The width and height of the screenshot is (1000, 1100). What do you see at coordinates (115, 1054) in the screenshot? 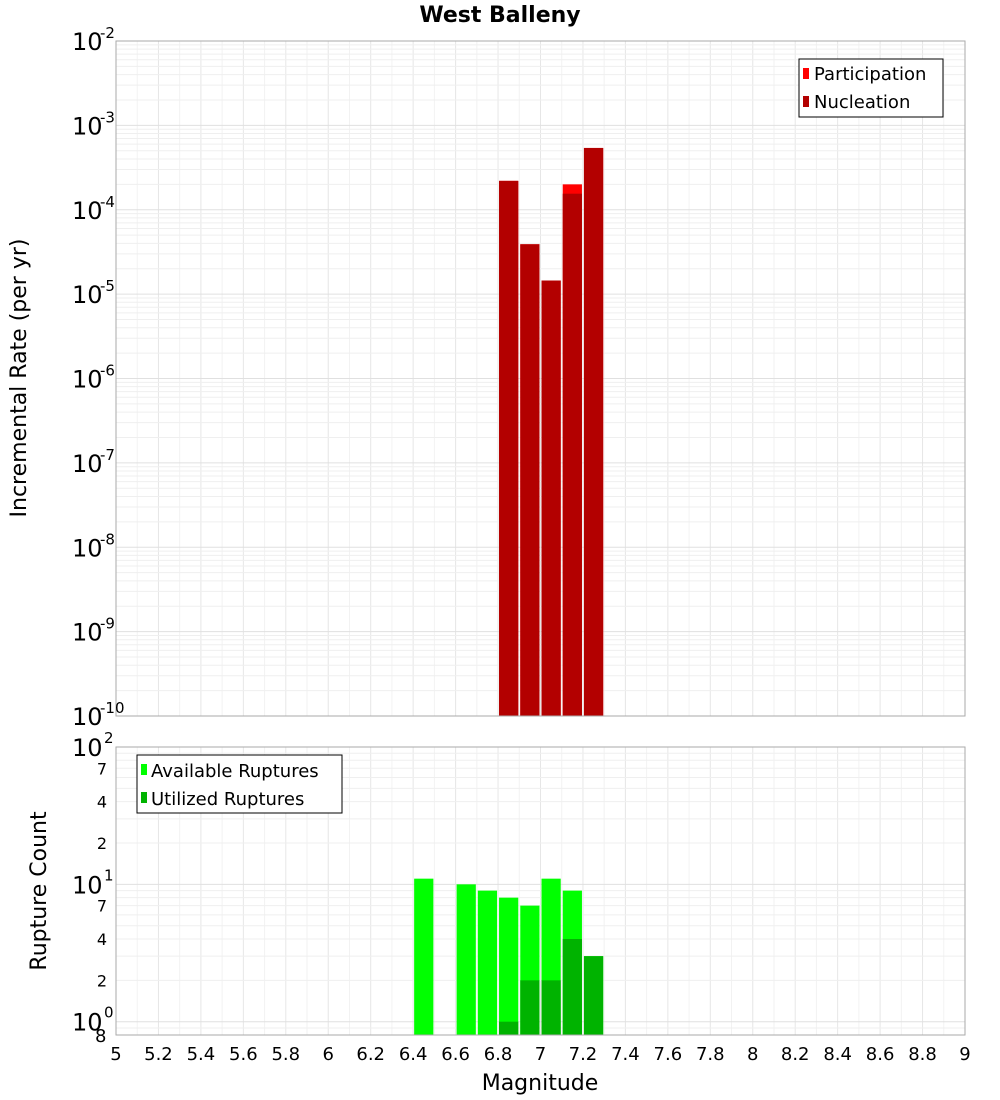
I see `x-tick-label: 5` at bounding box center [115, 1054].